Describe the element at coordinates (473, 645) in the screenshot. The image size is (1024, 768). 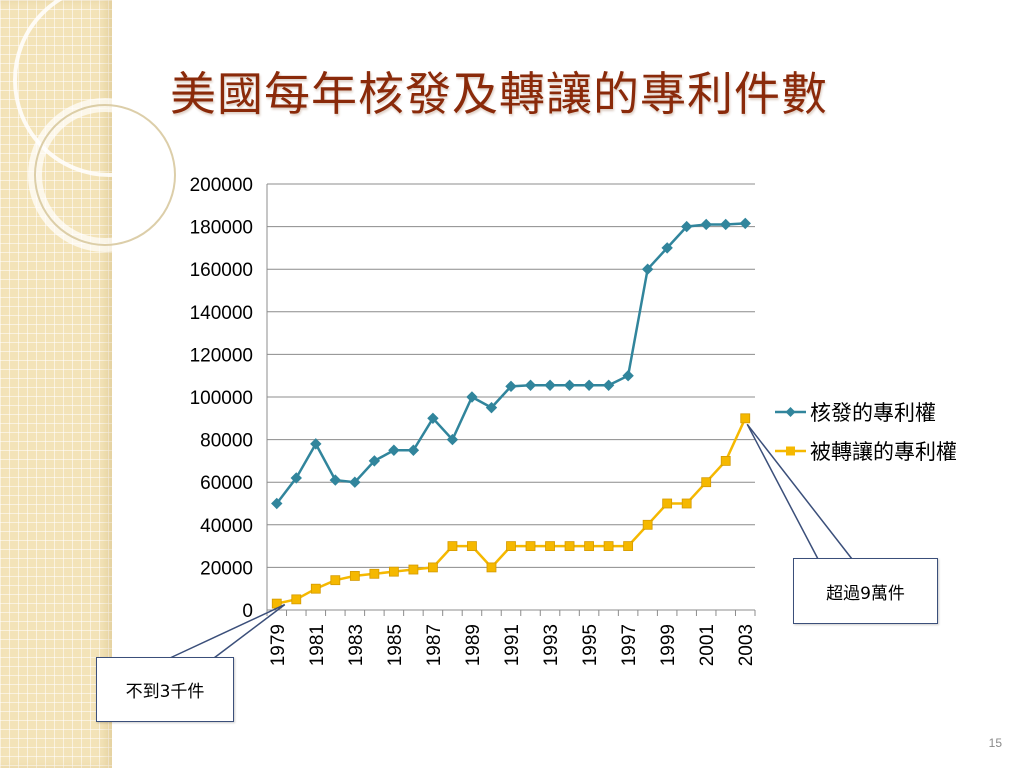
I see `x-tick-label: 1989` at that location.